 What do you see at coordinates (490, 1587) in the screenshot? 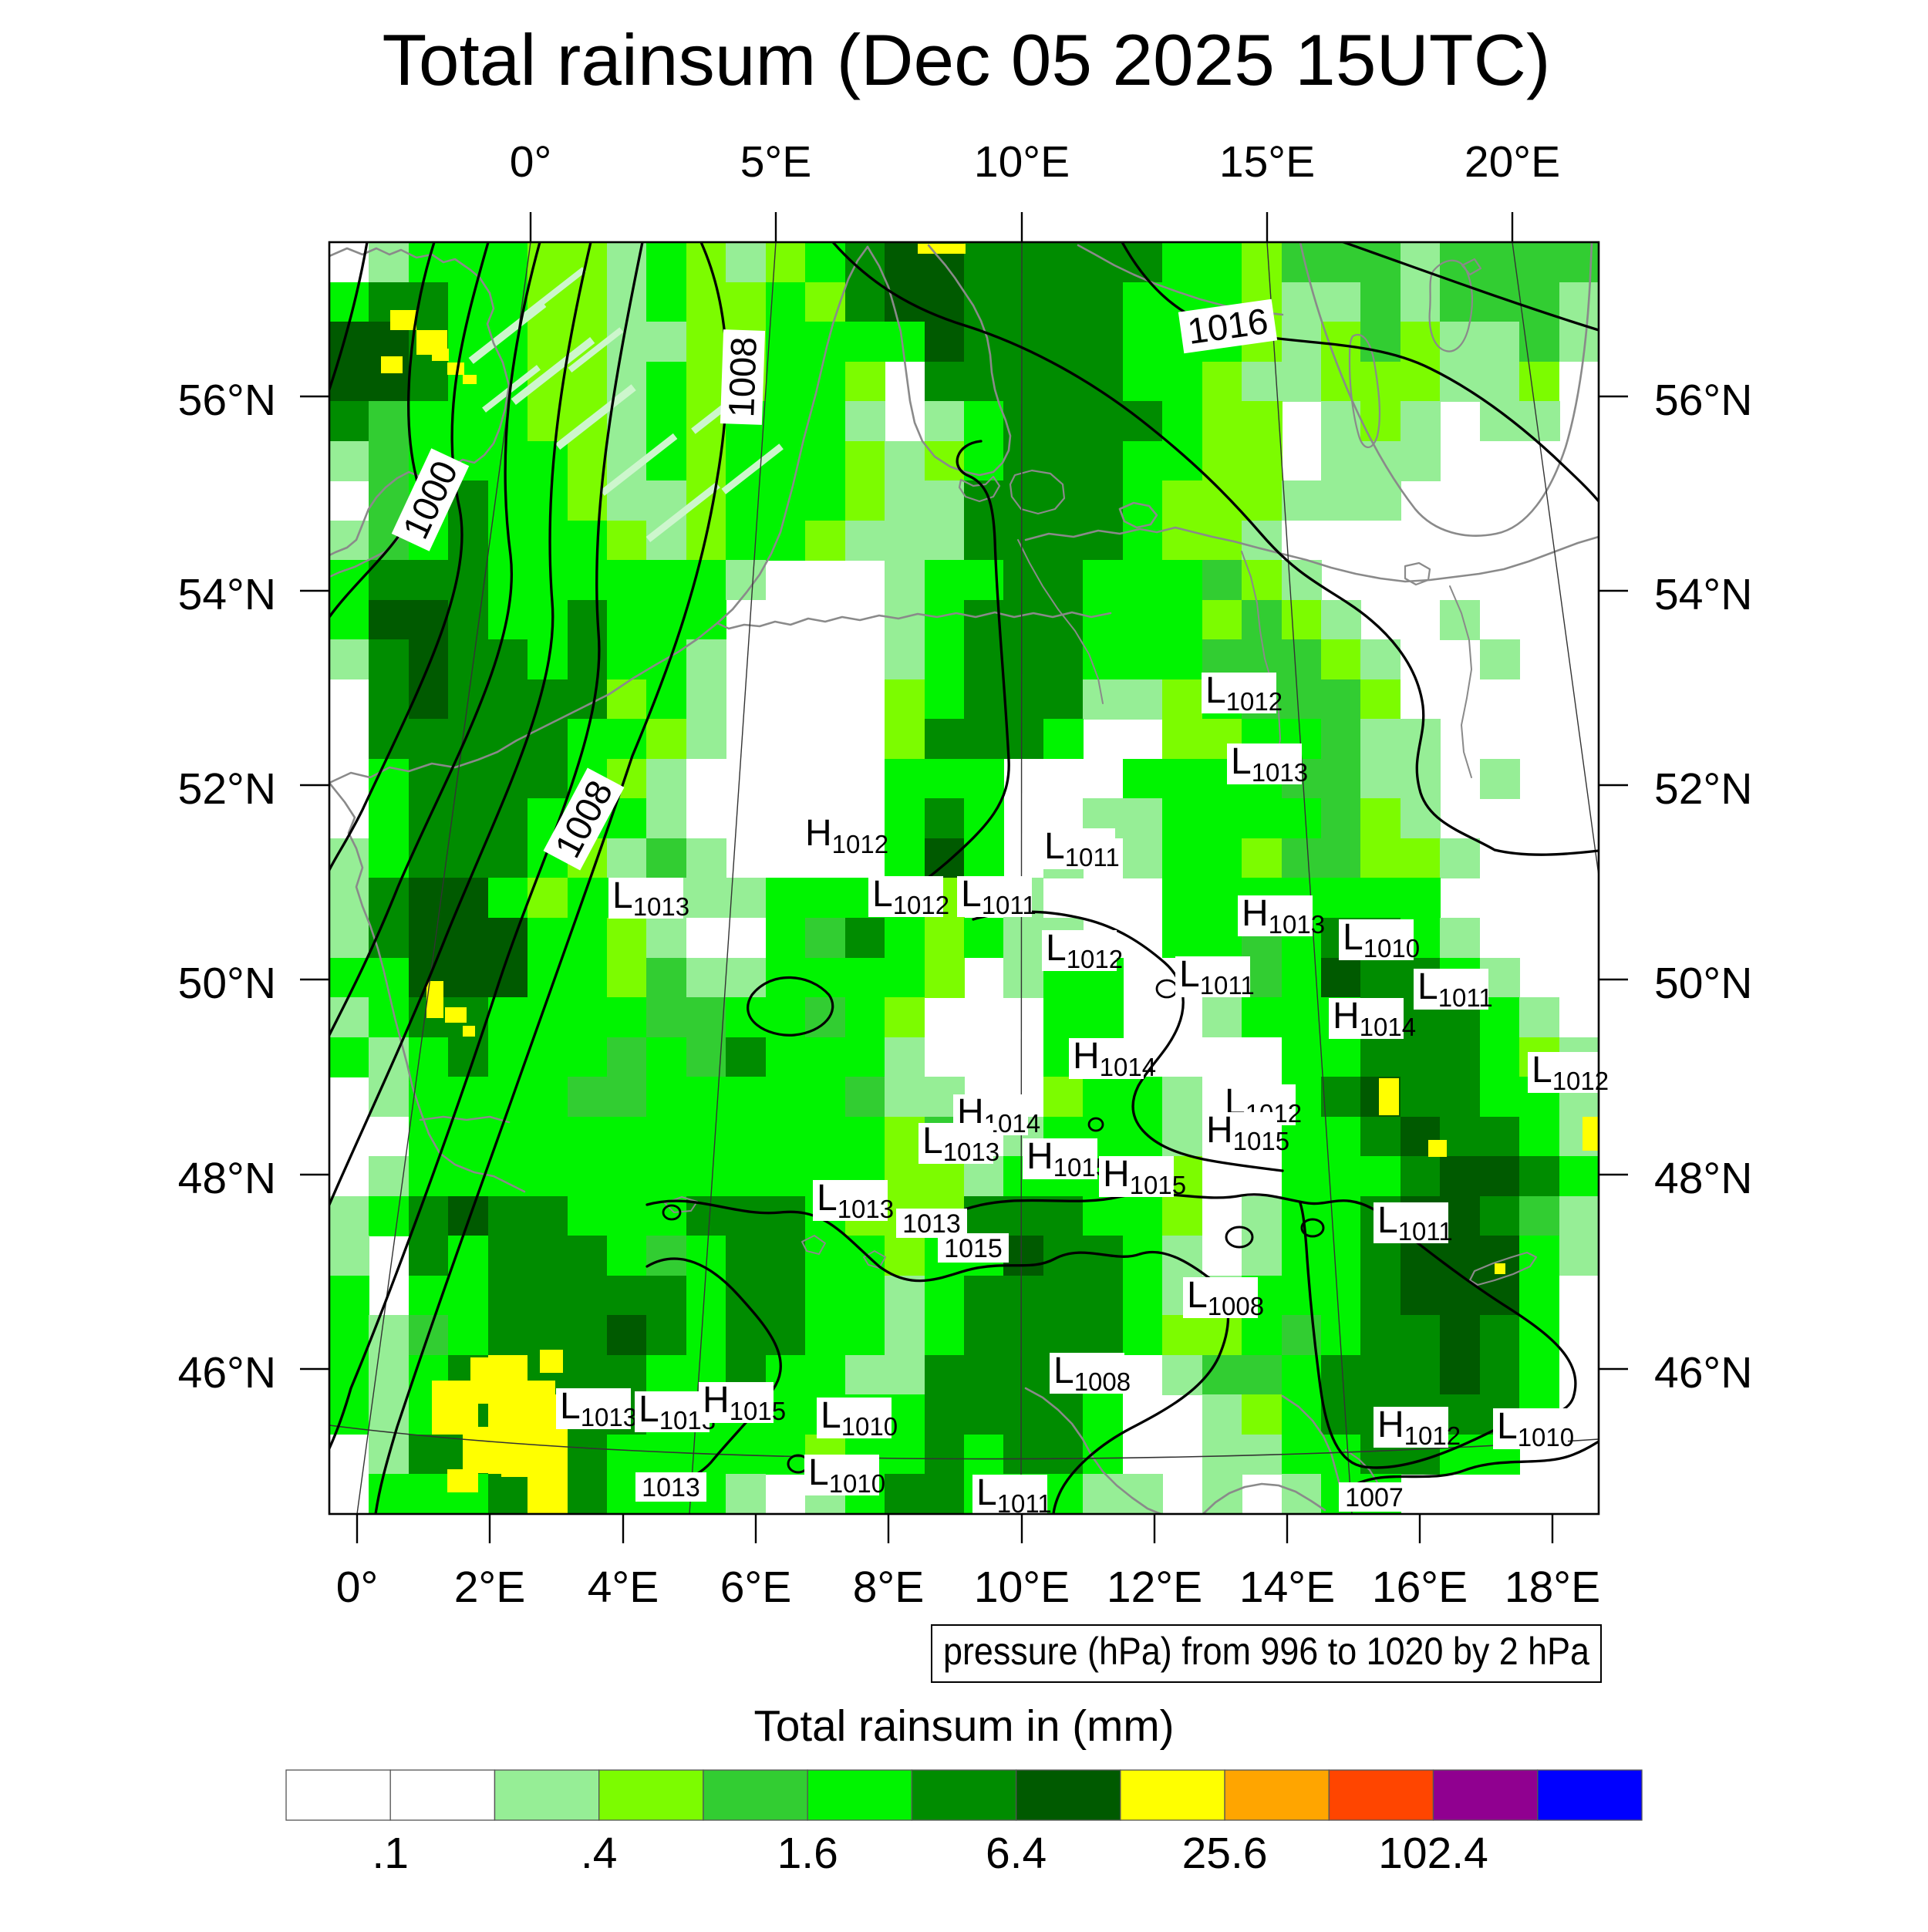
I see `svg-text: 2°E` at bounding box center [490, 1587].